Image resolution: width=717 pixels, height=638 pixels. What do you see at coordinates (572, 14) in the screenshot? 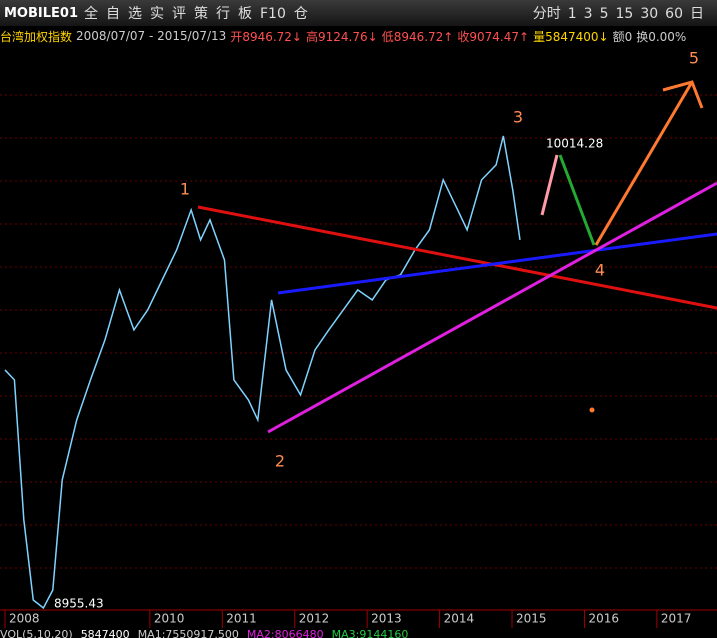
I see `period-button: 1` at bounding box center [572, 14].